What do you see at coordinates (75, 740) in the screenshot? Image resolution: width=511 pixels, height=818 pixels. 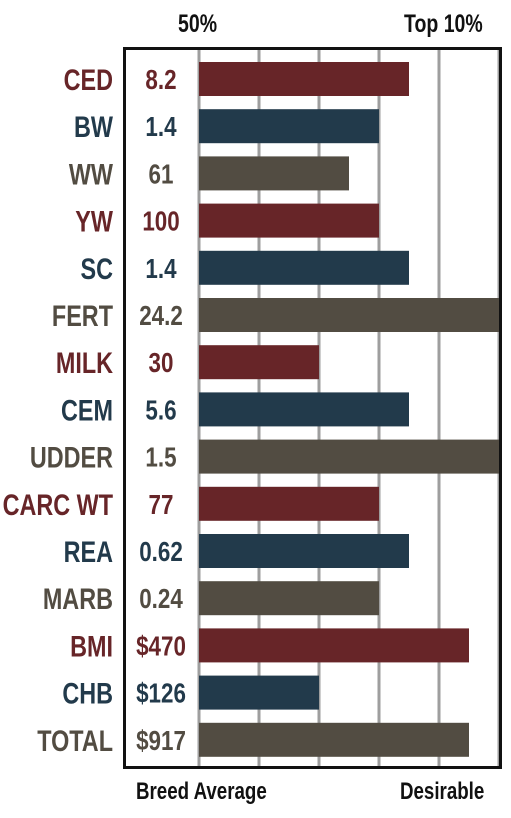 I see `trait-label-total: TOTAL` at bounding box center [75, 740].